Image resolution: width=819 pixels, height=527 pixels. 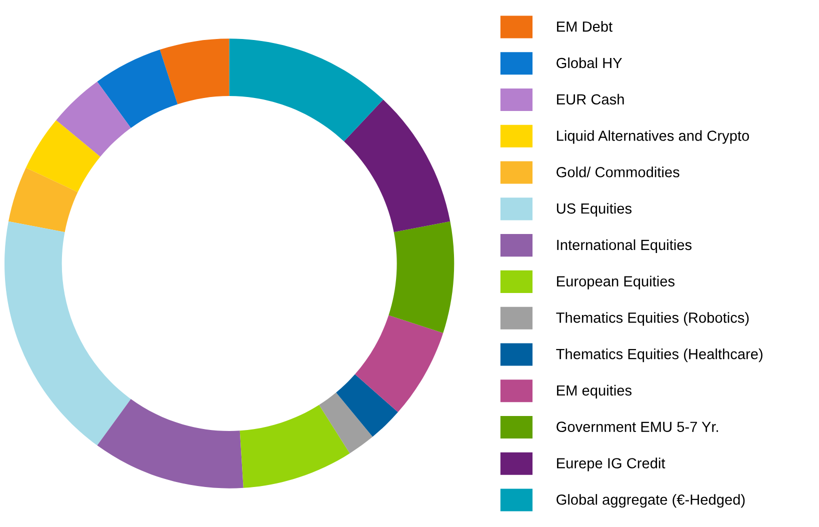 I want to click on legend-label: Gold/ Commodities, so click(x=618, y=172).